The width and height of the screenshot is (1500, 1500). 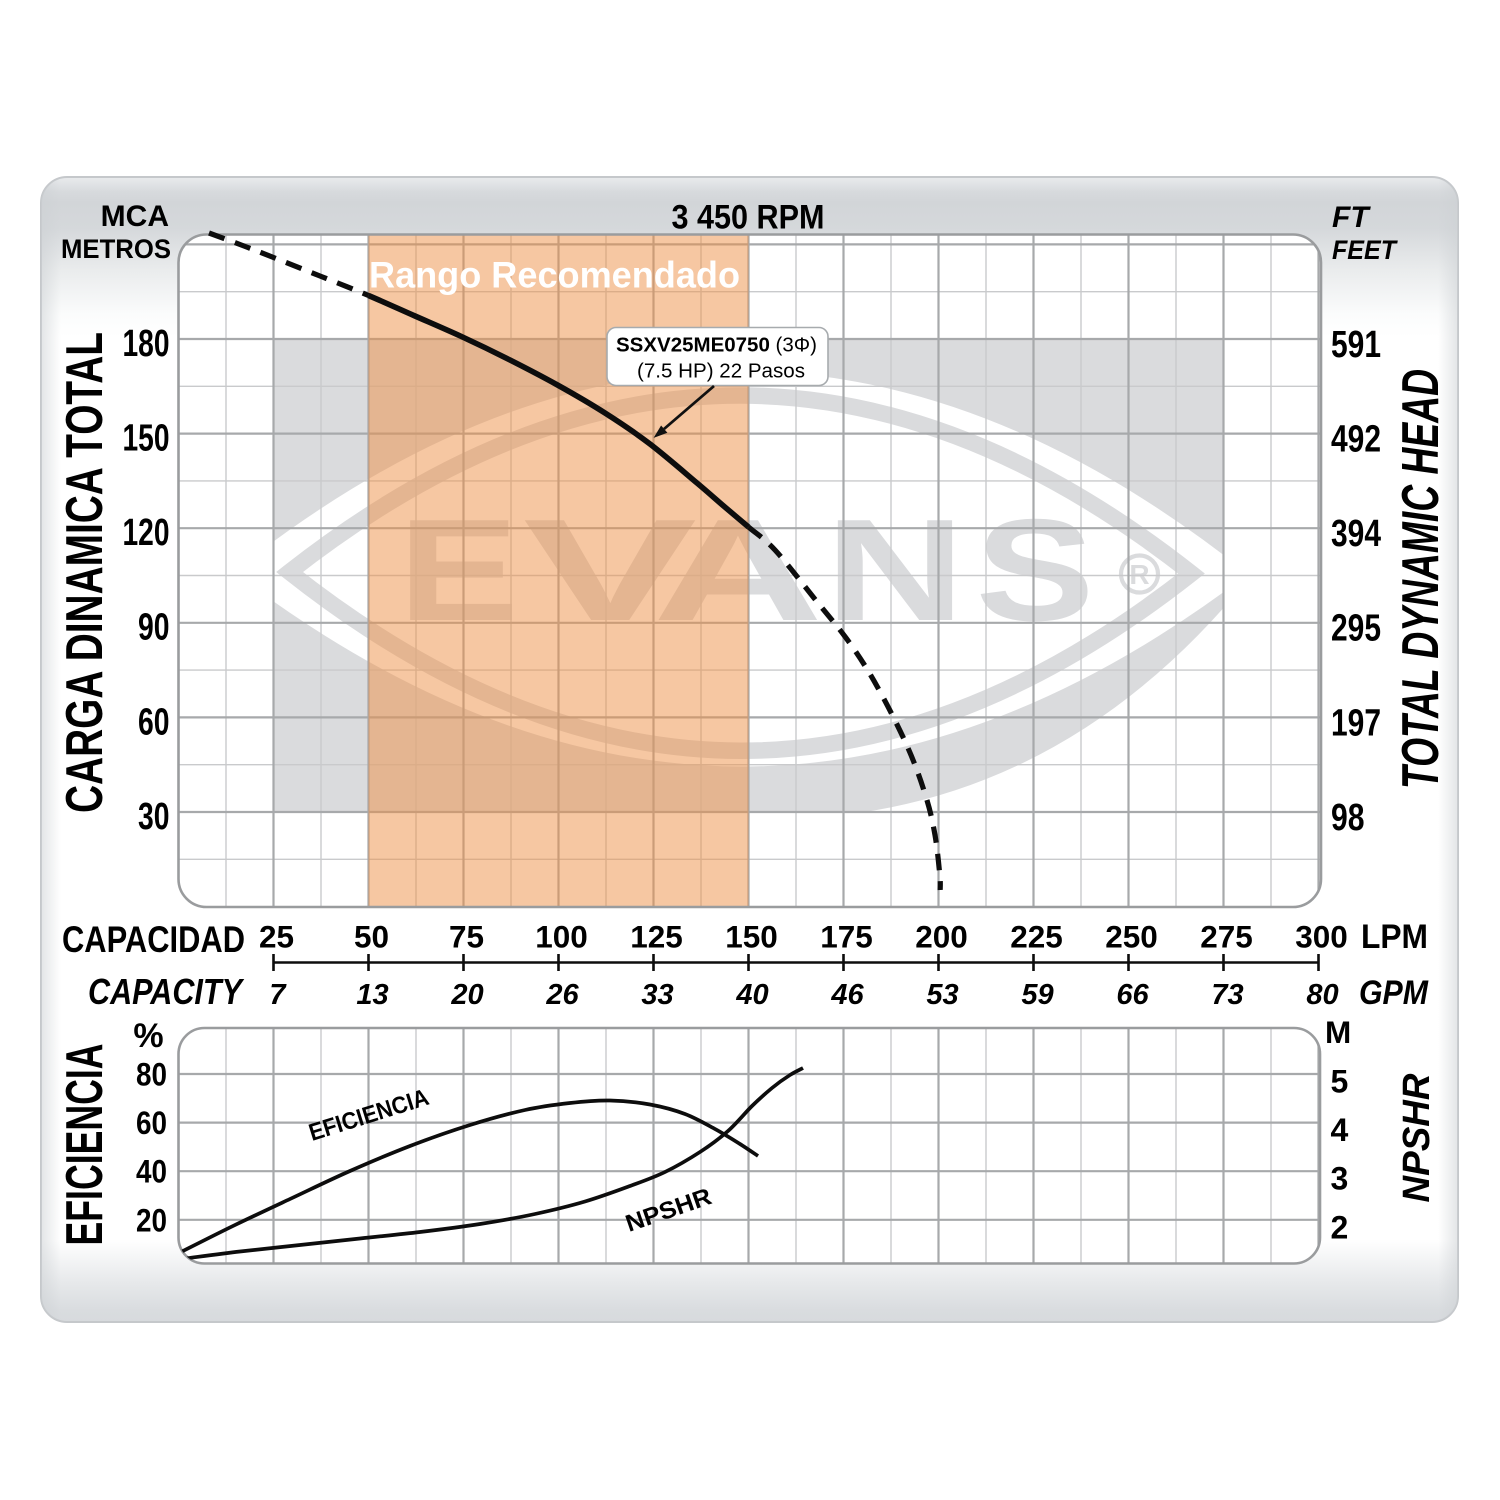 I want to click on svg-text: 300, so click(x=1321, y=937).